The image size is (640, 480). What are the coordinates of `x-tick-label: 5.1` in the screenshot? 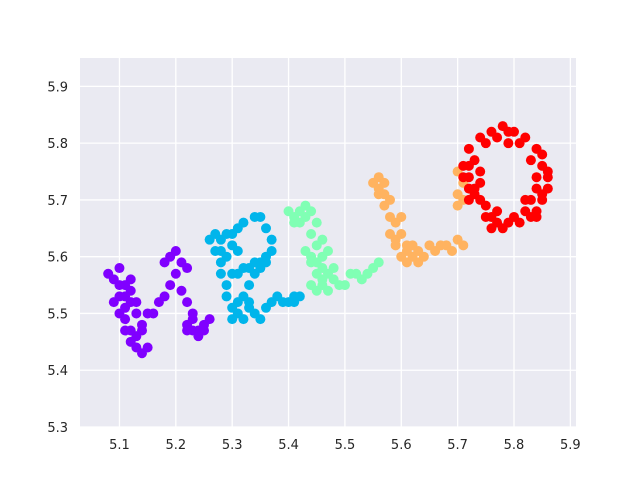 It's located at (119, 445).